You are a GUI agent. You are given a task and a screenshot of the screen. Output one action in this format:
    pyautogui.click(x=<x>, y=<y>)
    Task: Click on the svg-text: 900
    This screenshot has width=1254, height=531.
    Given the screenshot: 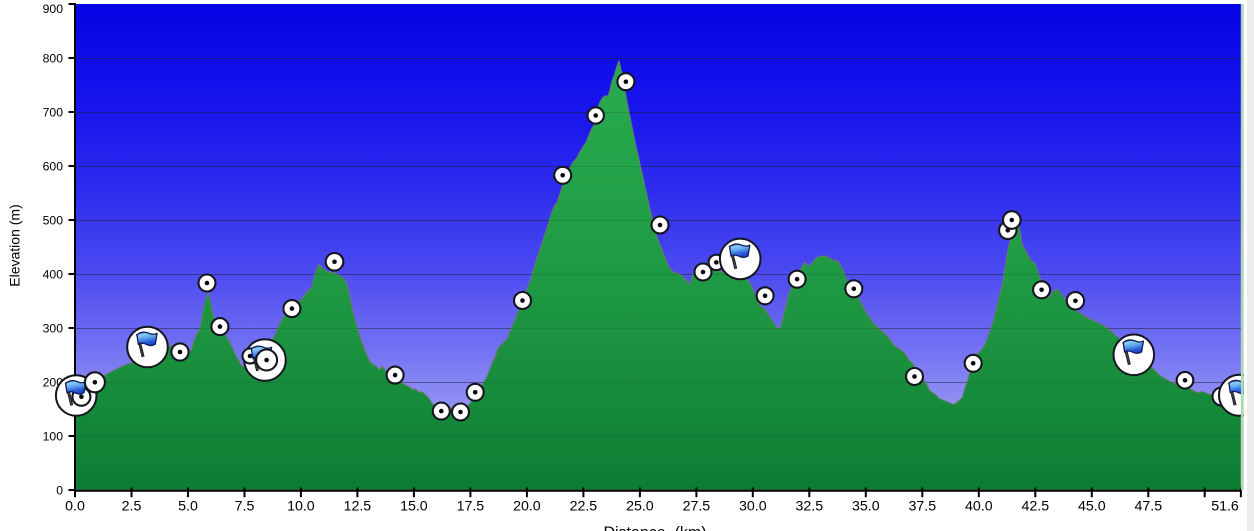 What is the action you would take?
    pyautogui.click(x=53, y=9)
    